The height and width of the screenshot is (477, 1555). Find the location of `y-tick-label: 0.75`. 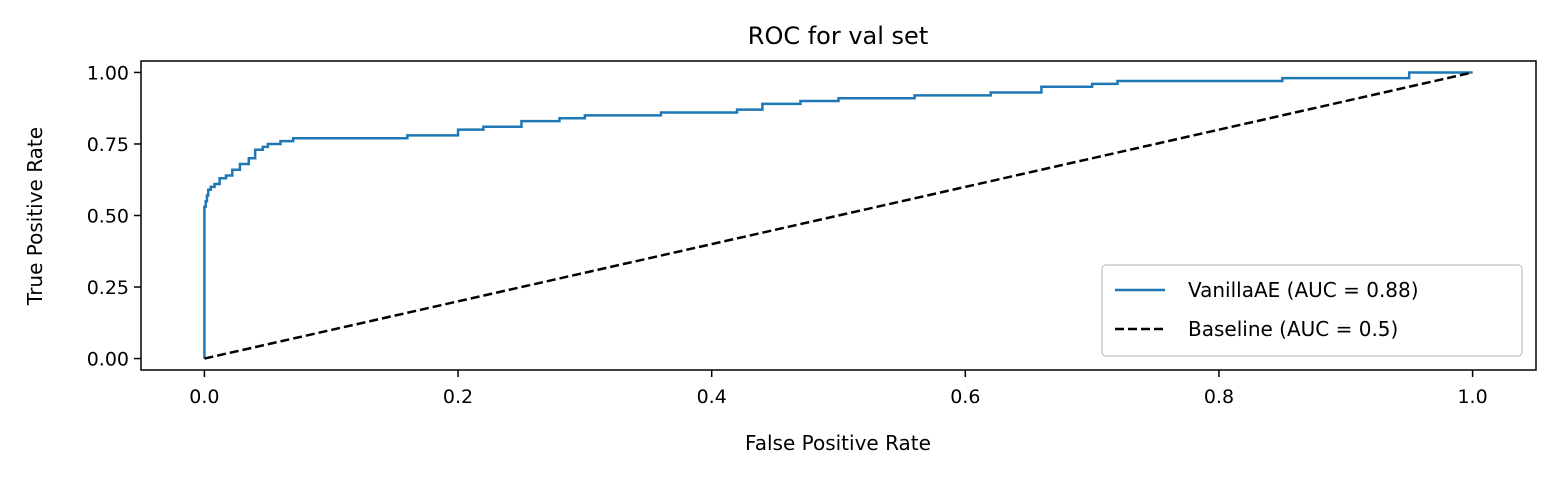

y-tick-label: 0.75 is located at coordinates (108, 145).